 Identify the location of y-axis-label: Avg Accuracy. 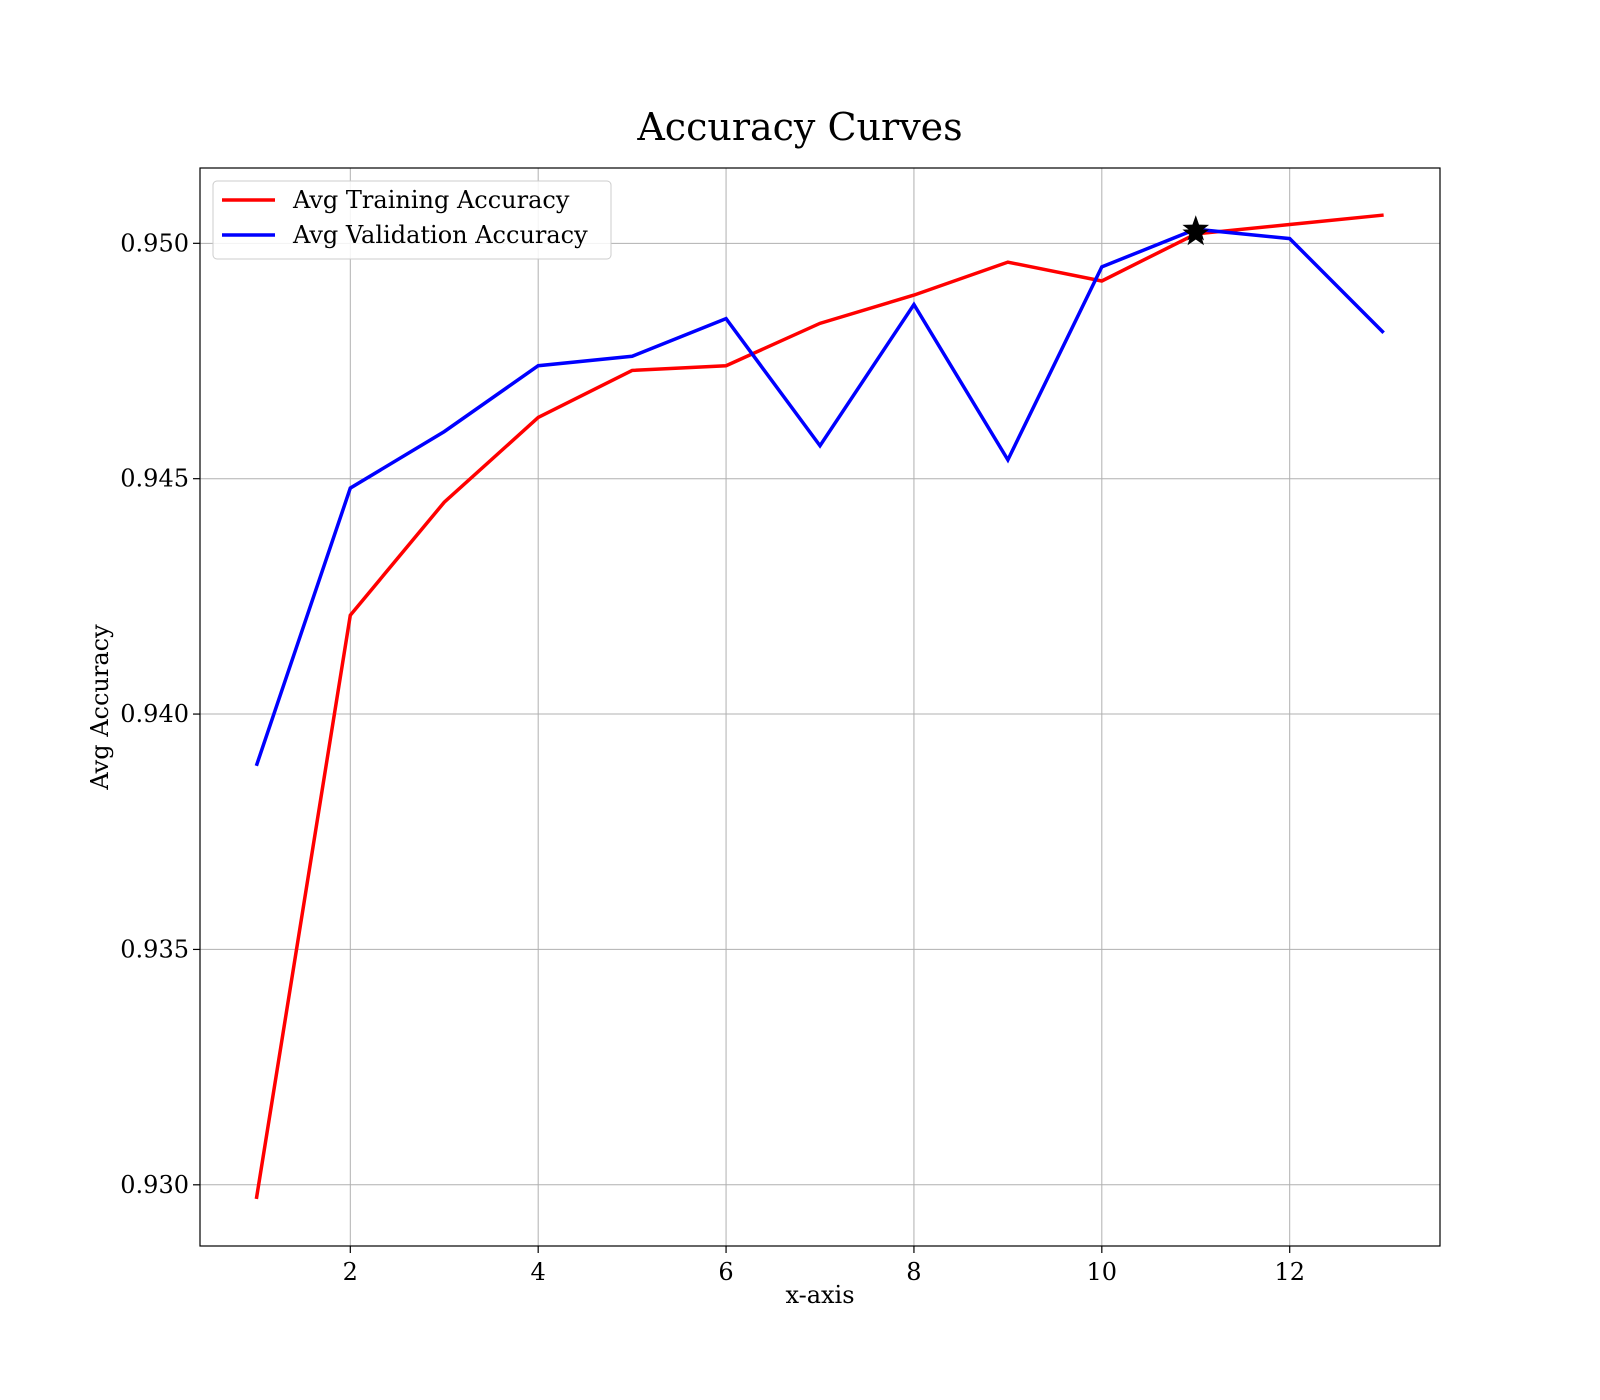
(100, 707).